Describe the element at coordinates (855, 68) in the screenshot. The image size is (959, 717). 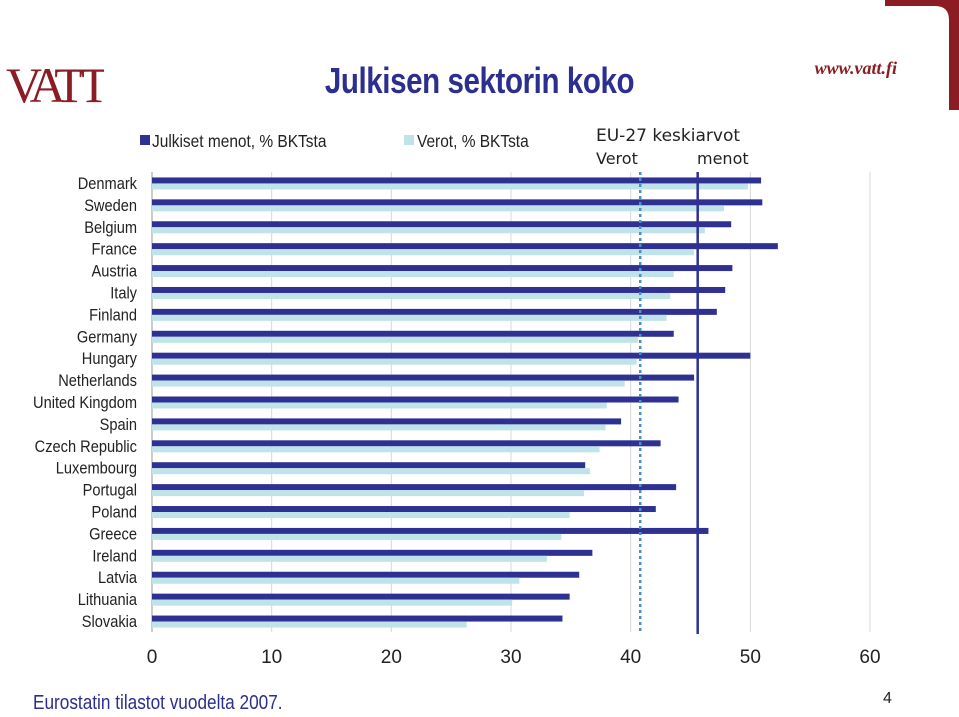
I see `site-url: www.vatt.fi` at that location.